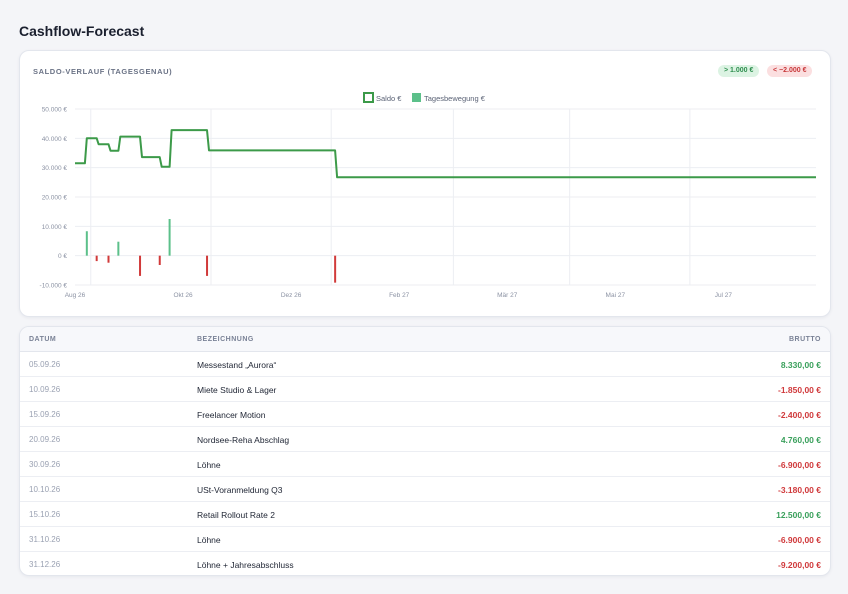 This screenshot has height=594, width=848. I want to click on row-date: 20.09.26, so click(45, 439).